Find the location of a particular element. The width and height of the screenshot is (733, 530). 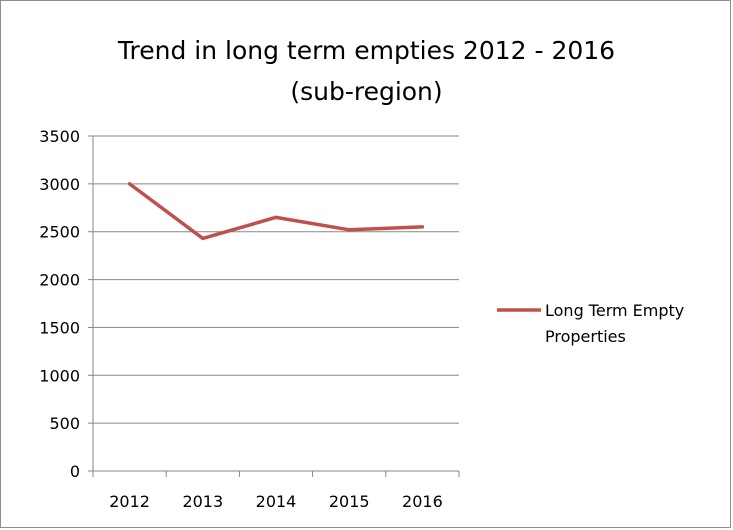

x-tick-label-2013: 2013 is located at coordinates (202, 501).